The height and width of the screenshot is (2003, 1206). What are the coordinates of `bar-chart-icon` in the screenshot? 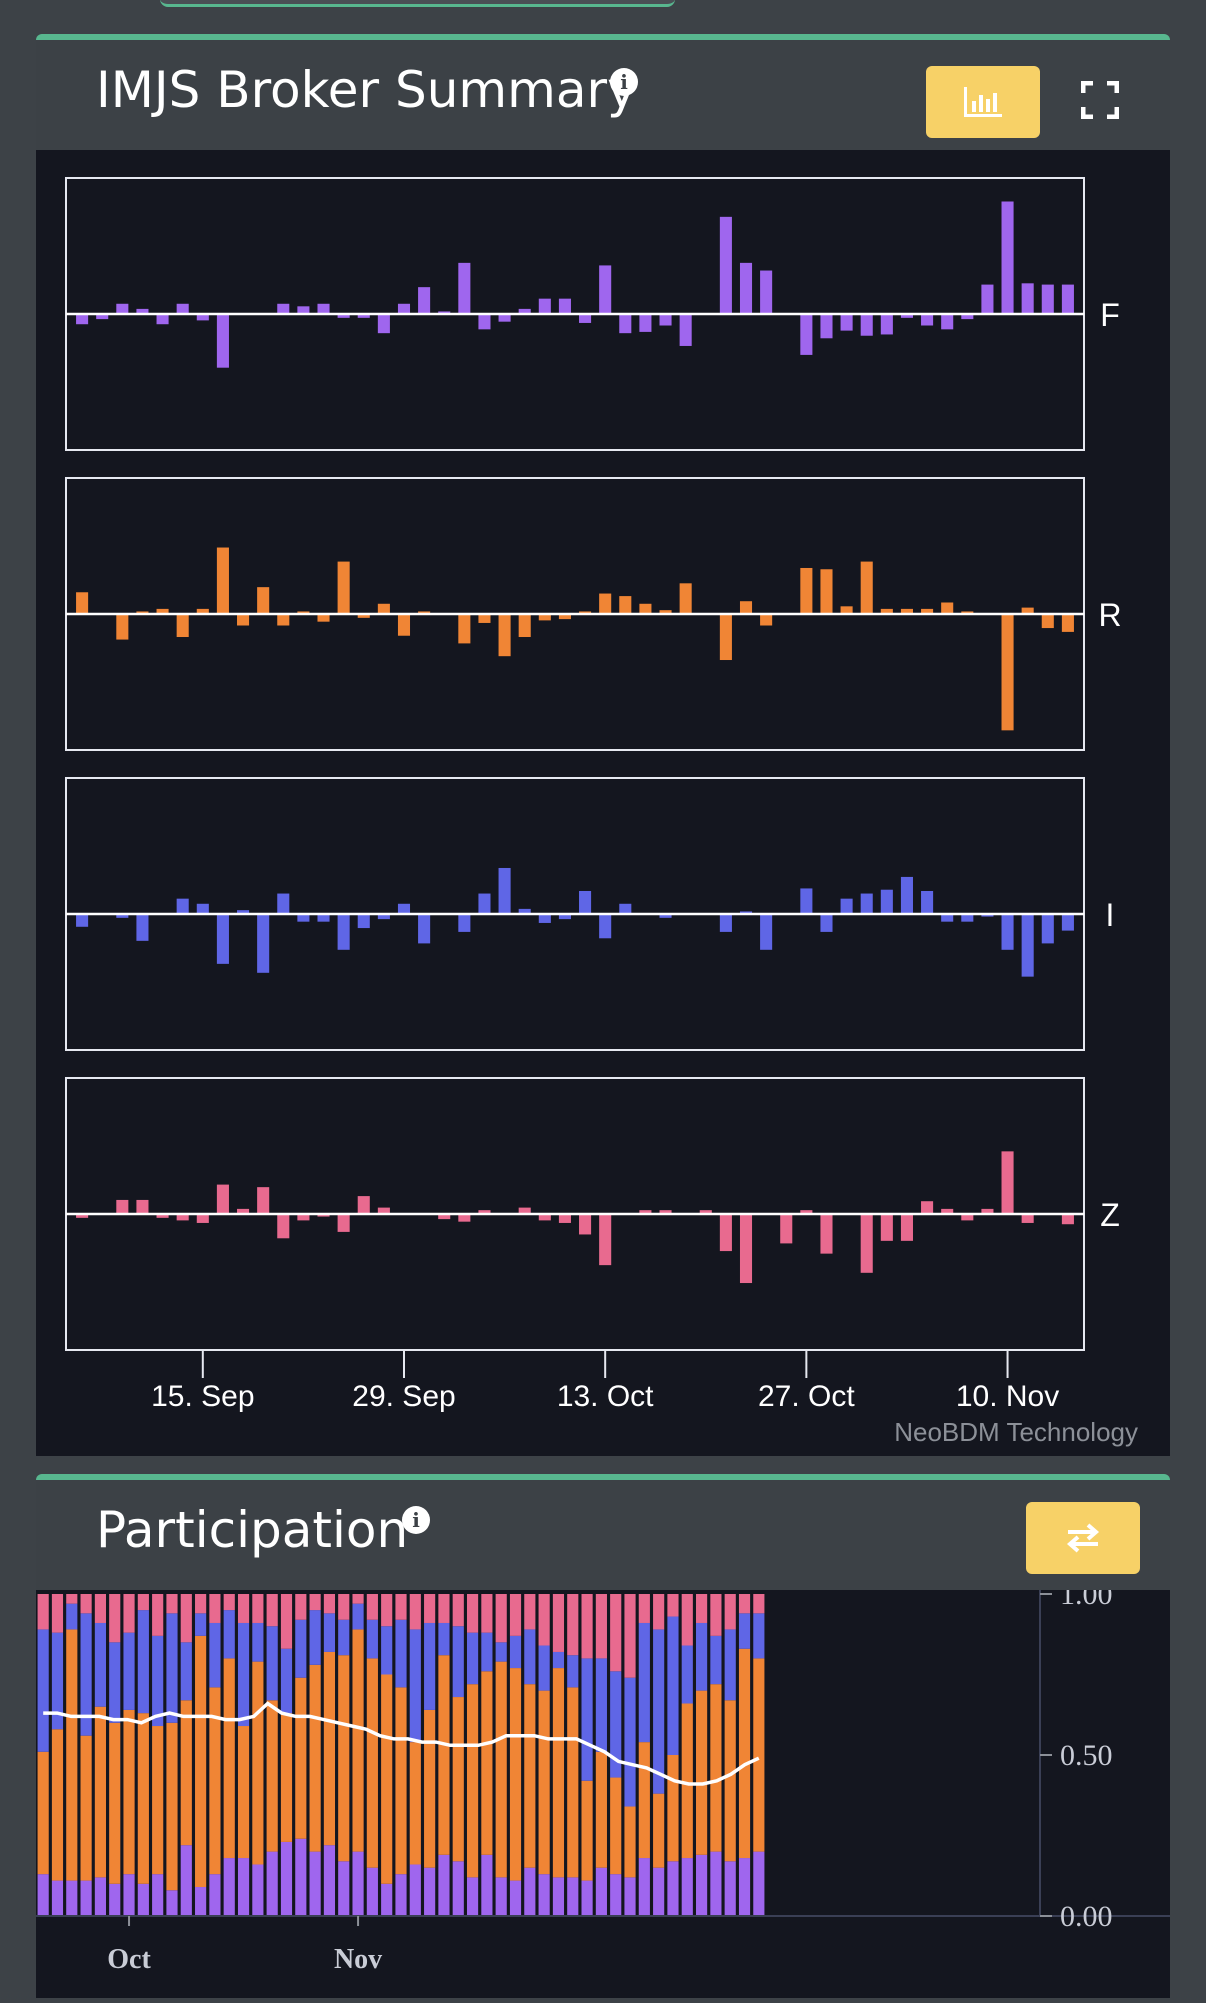 It's located at (983, 102).